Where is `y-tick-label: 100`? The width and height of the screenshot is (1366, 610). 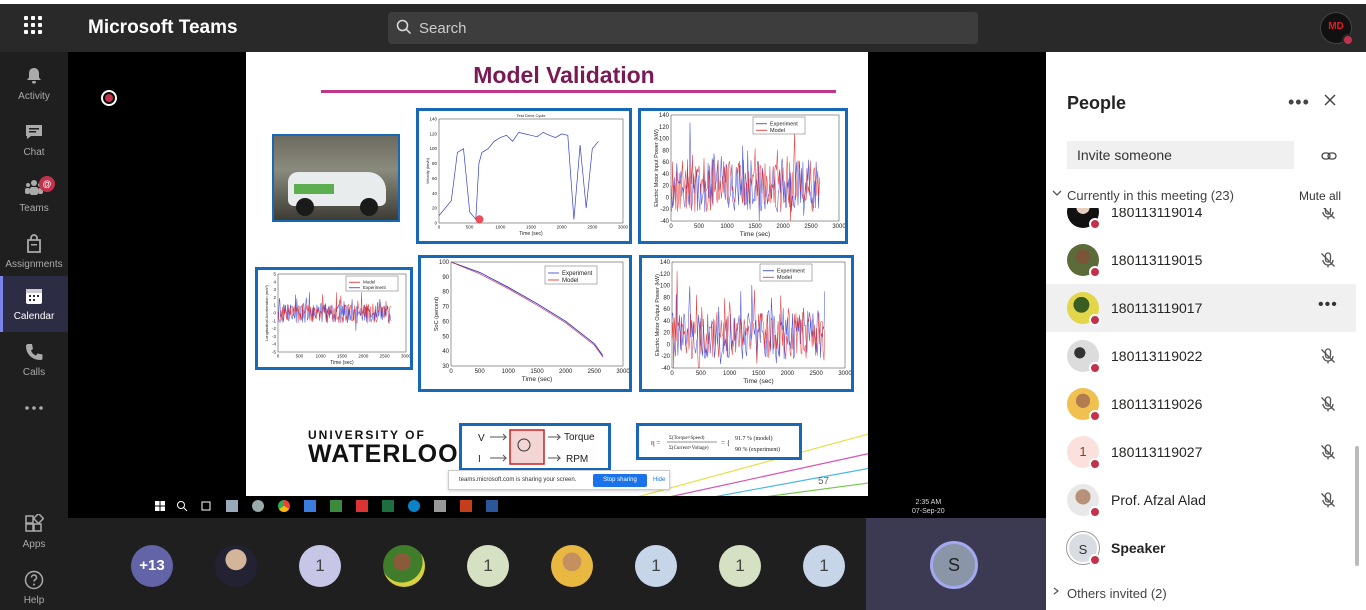 y-tick-label: 100 is located at coordinates (665, 287).